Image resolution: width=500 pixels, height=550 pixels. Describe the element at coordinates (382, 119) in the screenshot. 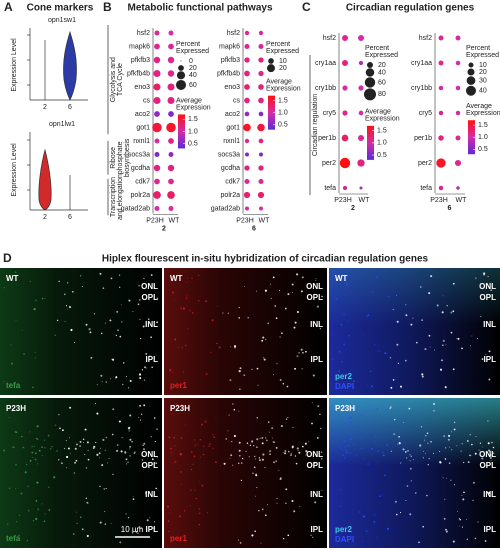

I see `legend-title: Expression` at that location.